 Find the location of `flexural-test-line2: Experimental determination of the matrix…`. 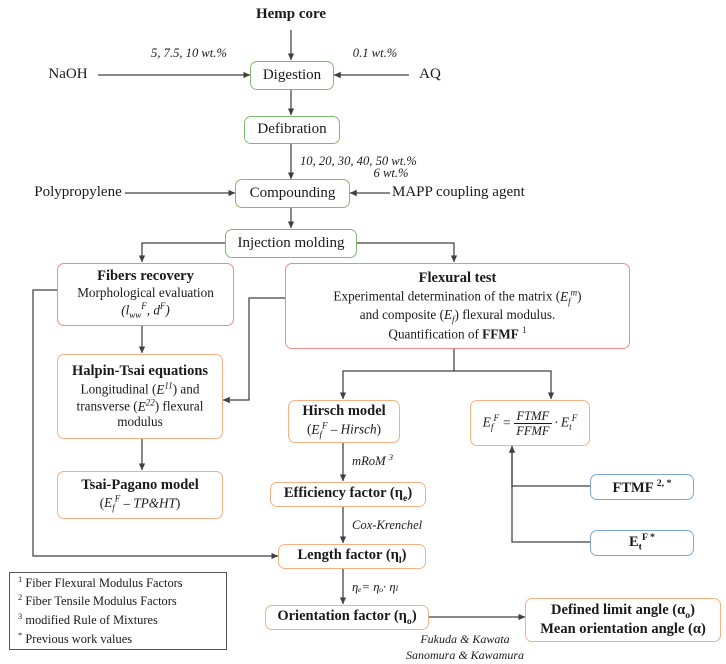

flexural-test-line2: Experimental determination of the matrix… is located at coordinates (457, 297).